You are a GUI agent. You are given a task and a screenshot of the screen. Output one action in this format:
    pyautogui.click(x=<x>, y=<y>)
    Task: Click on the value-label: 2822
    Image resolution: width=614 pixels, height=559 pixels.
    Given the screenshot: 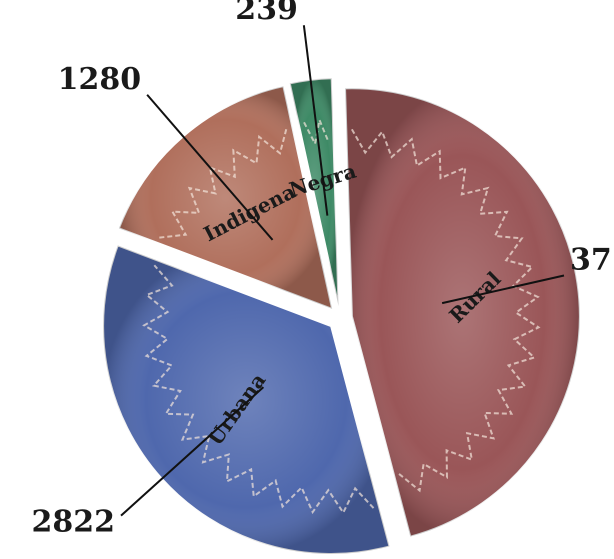 What is the action you would take?
    pyautogui.click(x=74, y=522)
    